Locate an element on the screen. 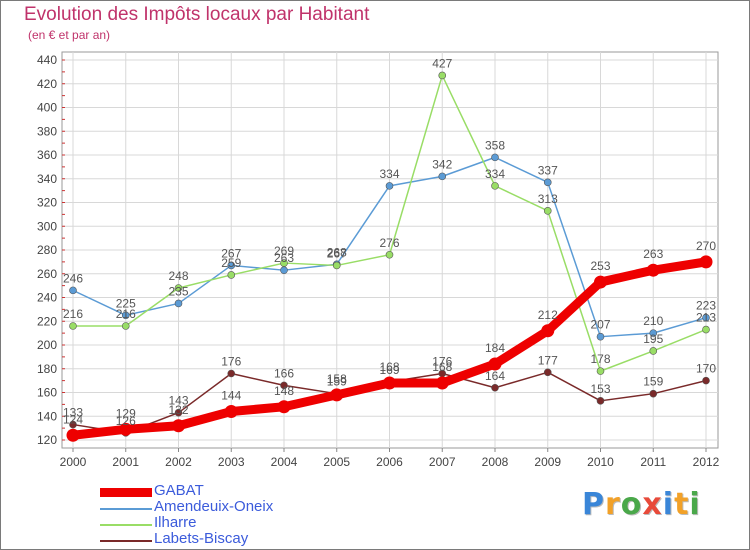  data-label: 164 is located at coordinates (495, 376).